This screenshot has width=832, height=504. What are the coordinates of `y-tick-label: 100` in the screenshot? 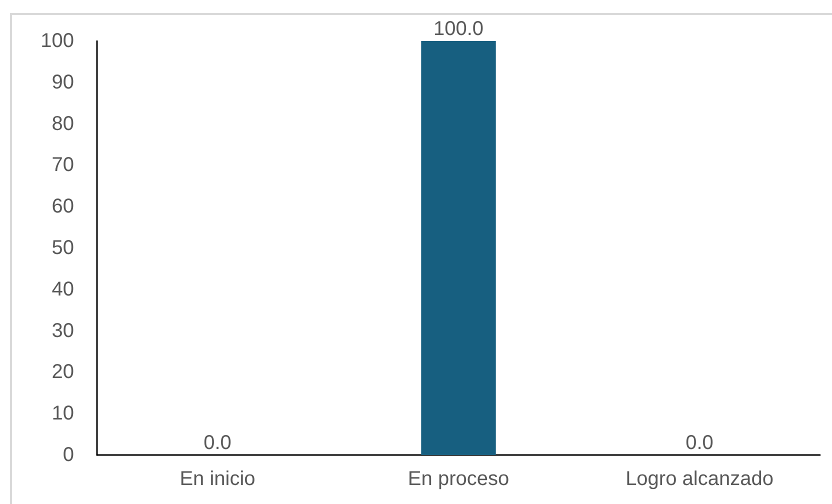 It's located at (57, 41).